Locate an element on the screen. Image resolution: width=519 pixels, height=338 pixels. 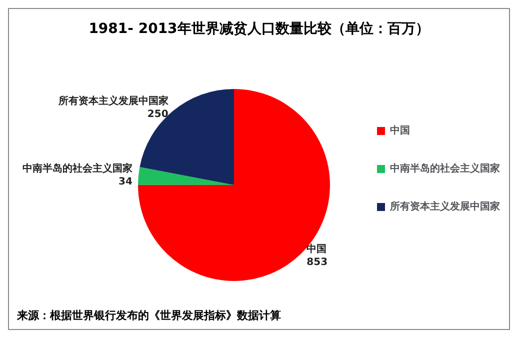
slice-label: 中国 is located at coordinates (316, 248).